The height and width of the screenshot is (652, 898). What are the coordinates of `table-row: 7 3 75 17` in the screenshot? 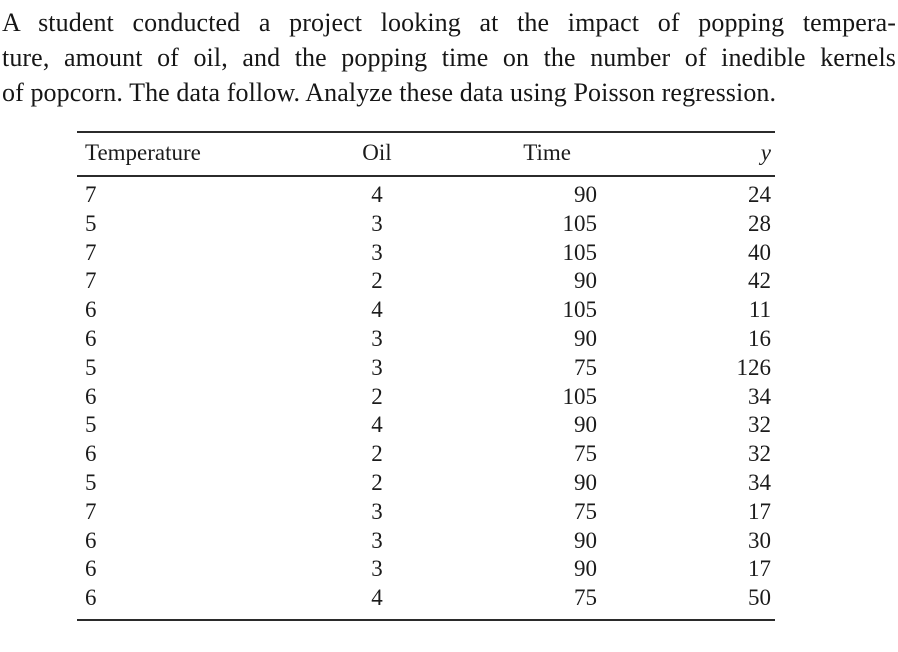 It's located at (426, 512).